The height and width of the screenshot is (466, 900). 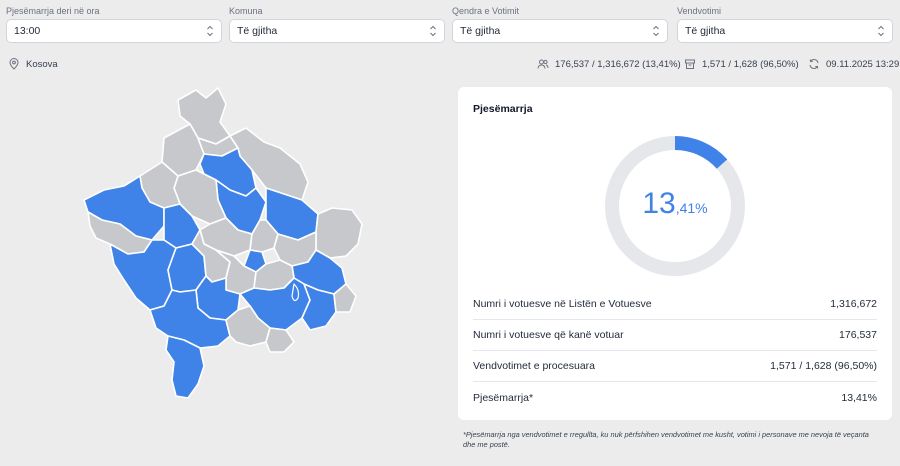 I want to click on filter-station-label: Vendvotimi, so click(x=699, y=11).